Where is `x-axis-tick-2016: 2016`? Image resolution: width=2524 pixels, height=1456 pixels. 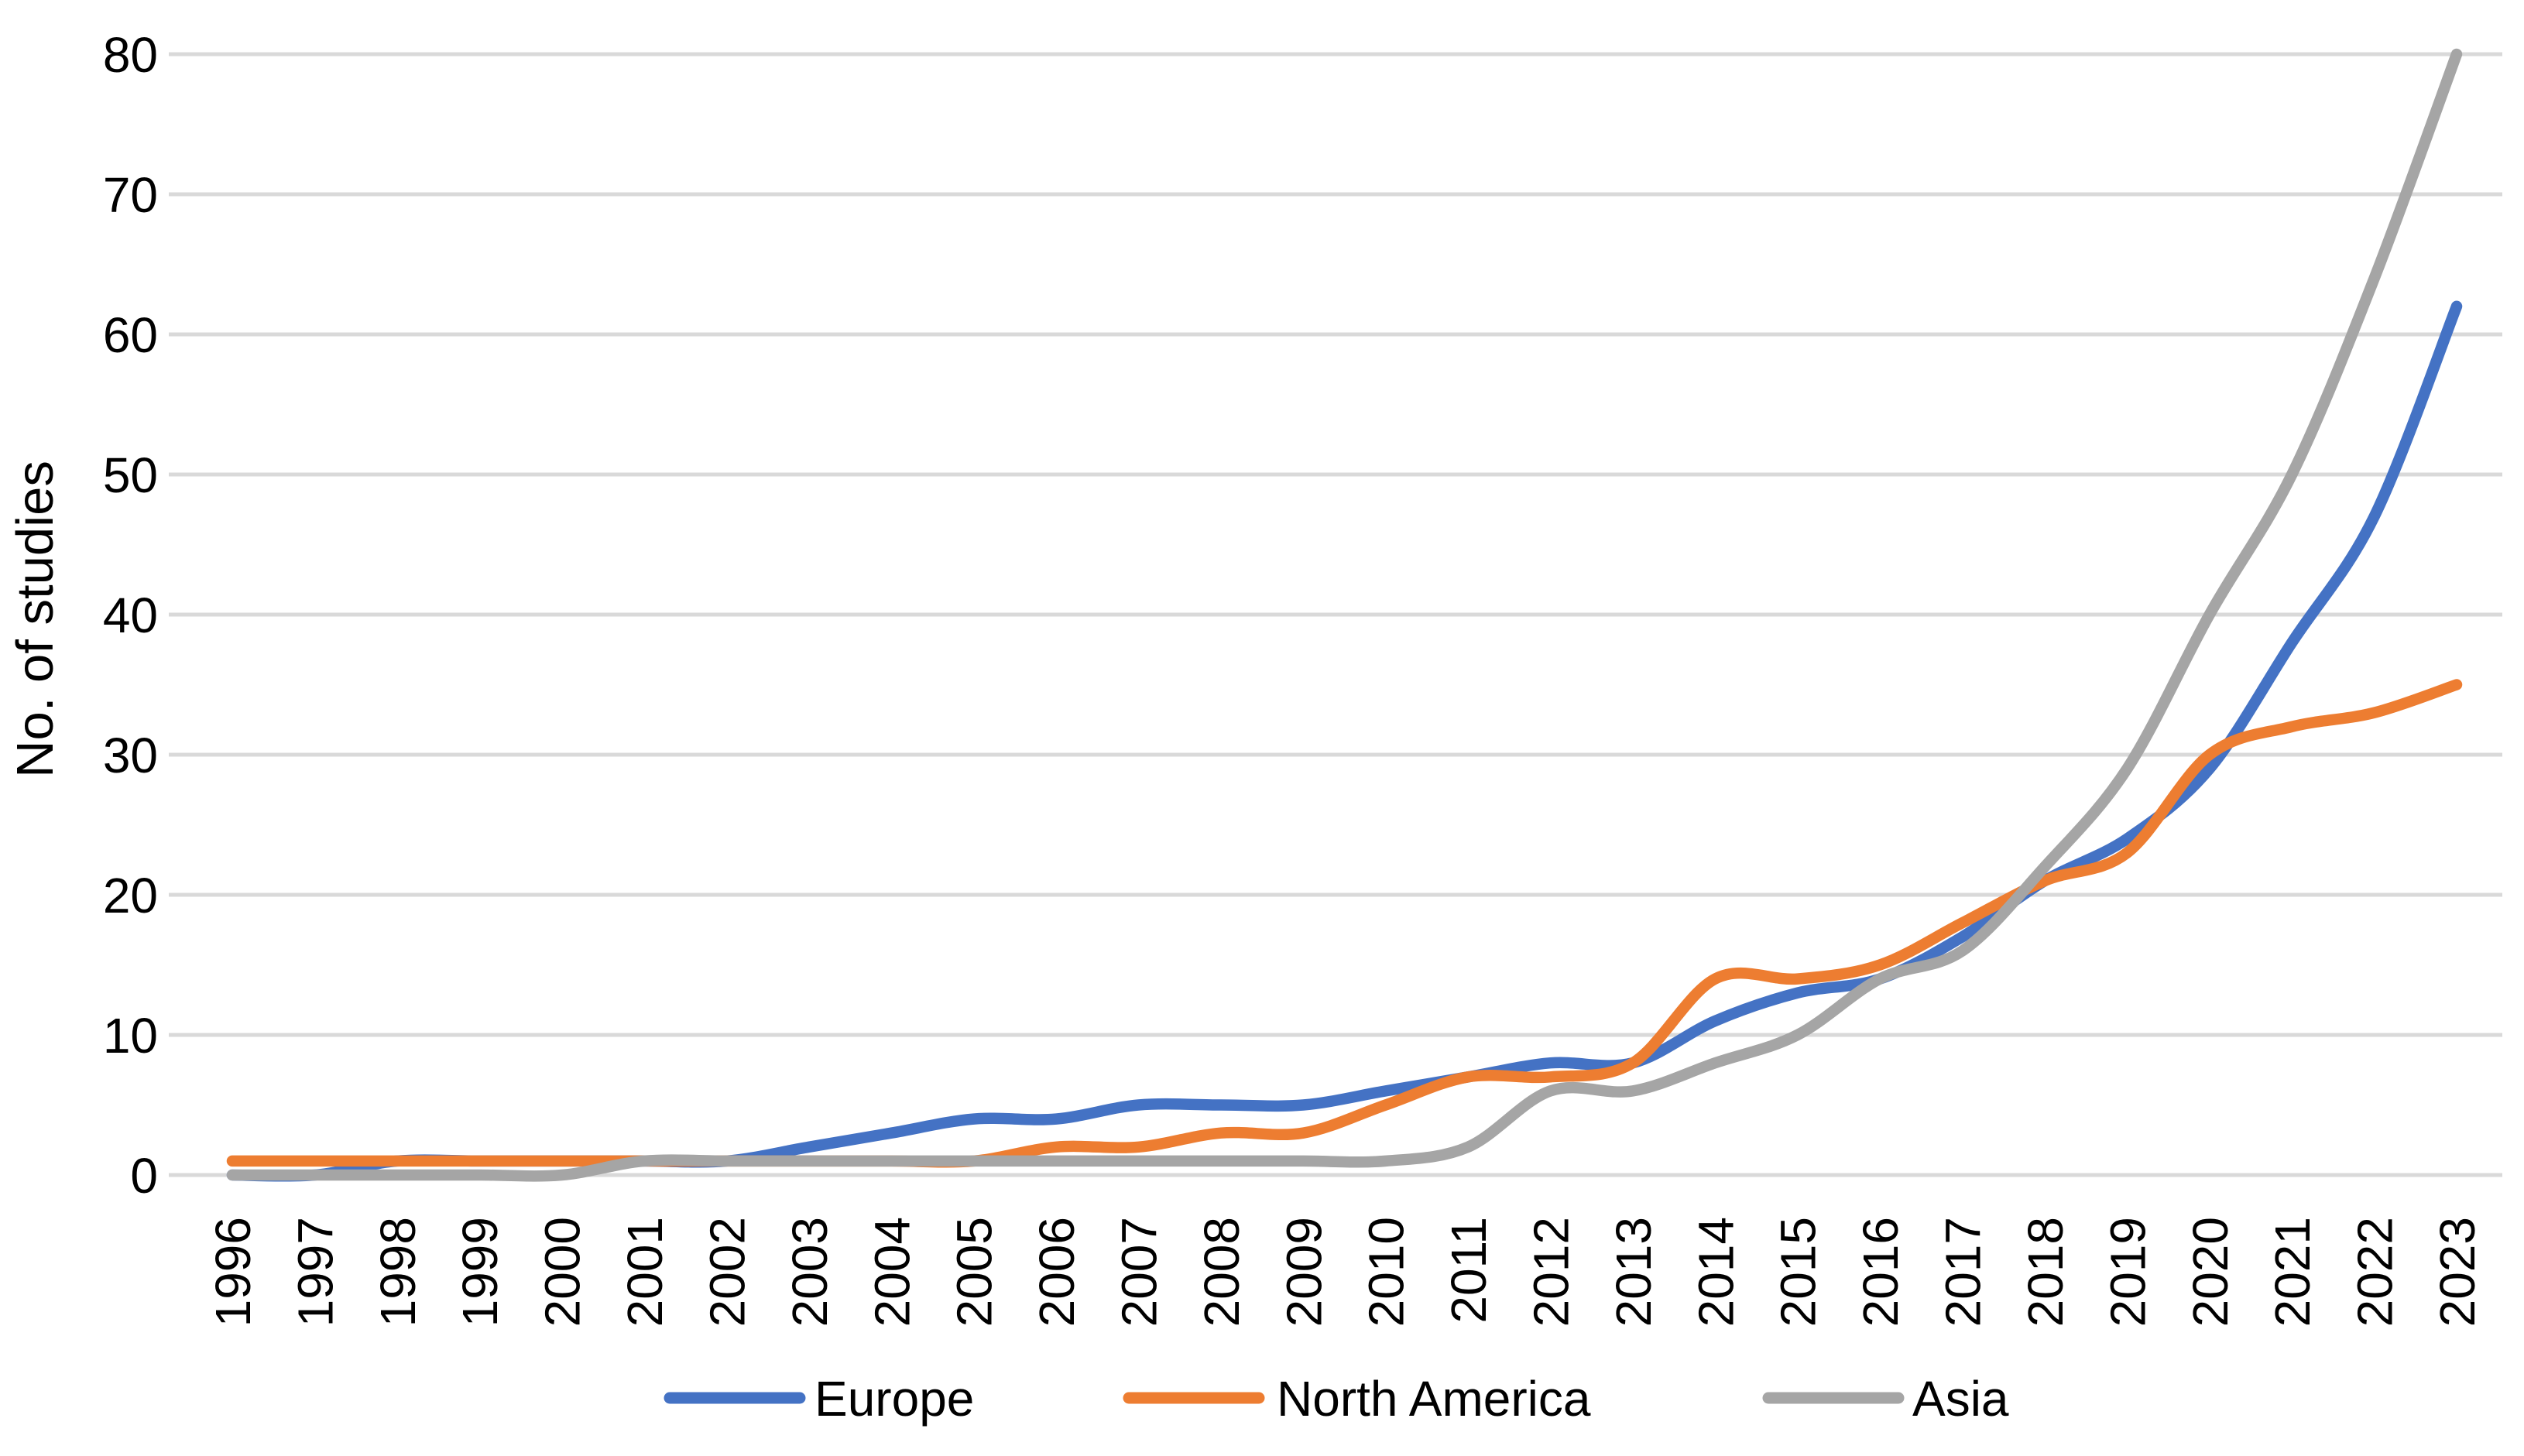 x-axis-tick-2016: 2016 is located at coordinates (1880, 1272).